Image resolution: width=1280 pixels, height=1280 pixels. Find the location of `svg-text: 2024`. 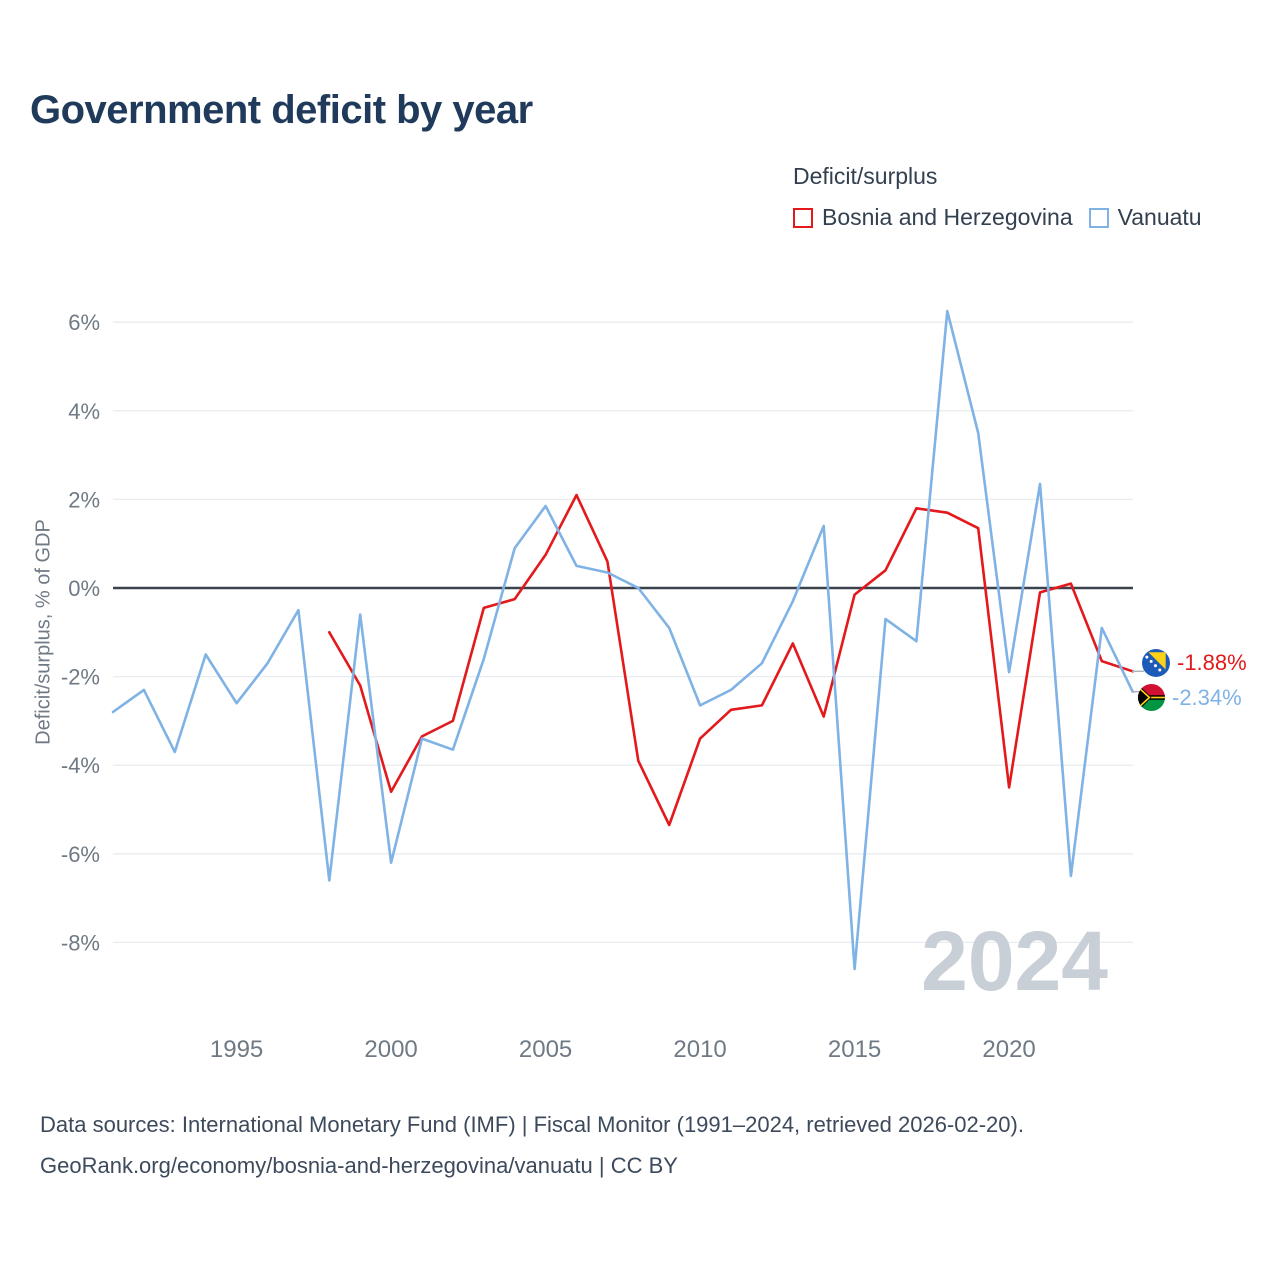

svg-text: 2024 is located at coordinates (1014, 961).